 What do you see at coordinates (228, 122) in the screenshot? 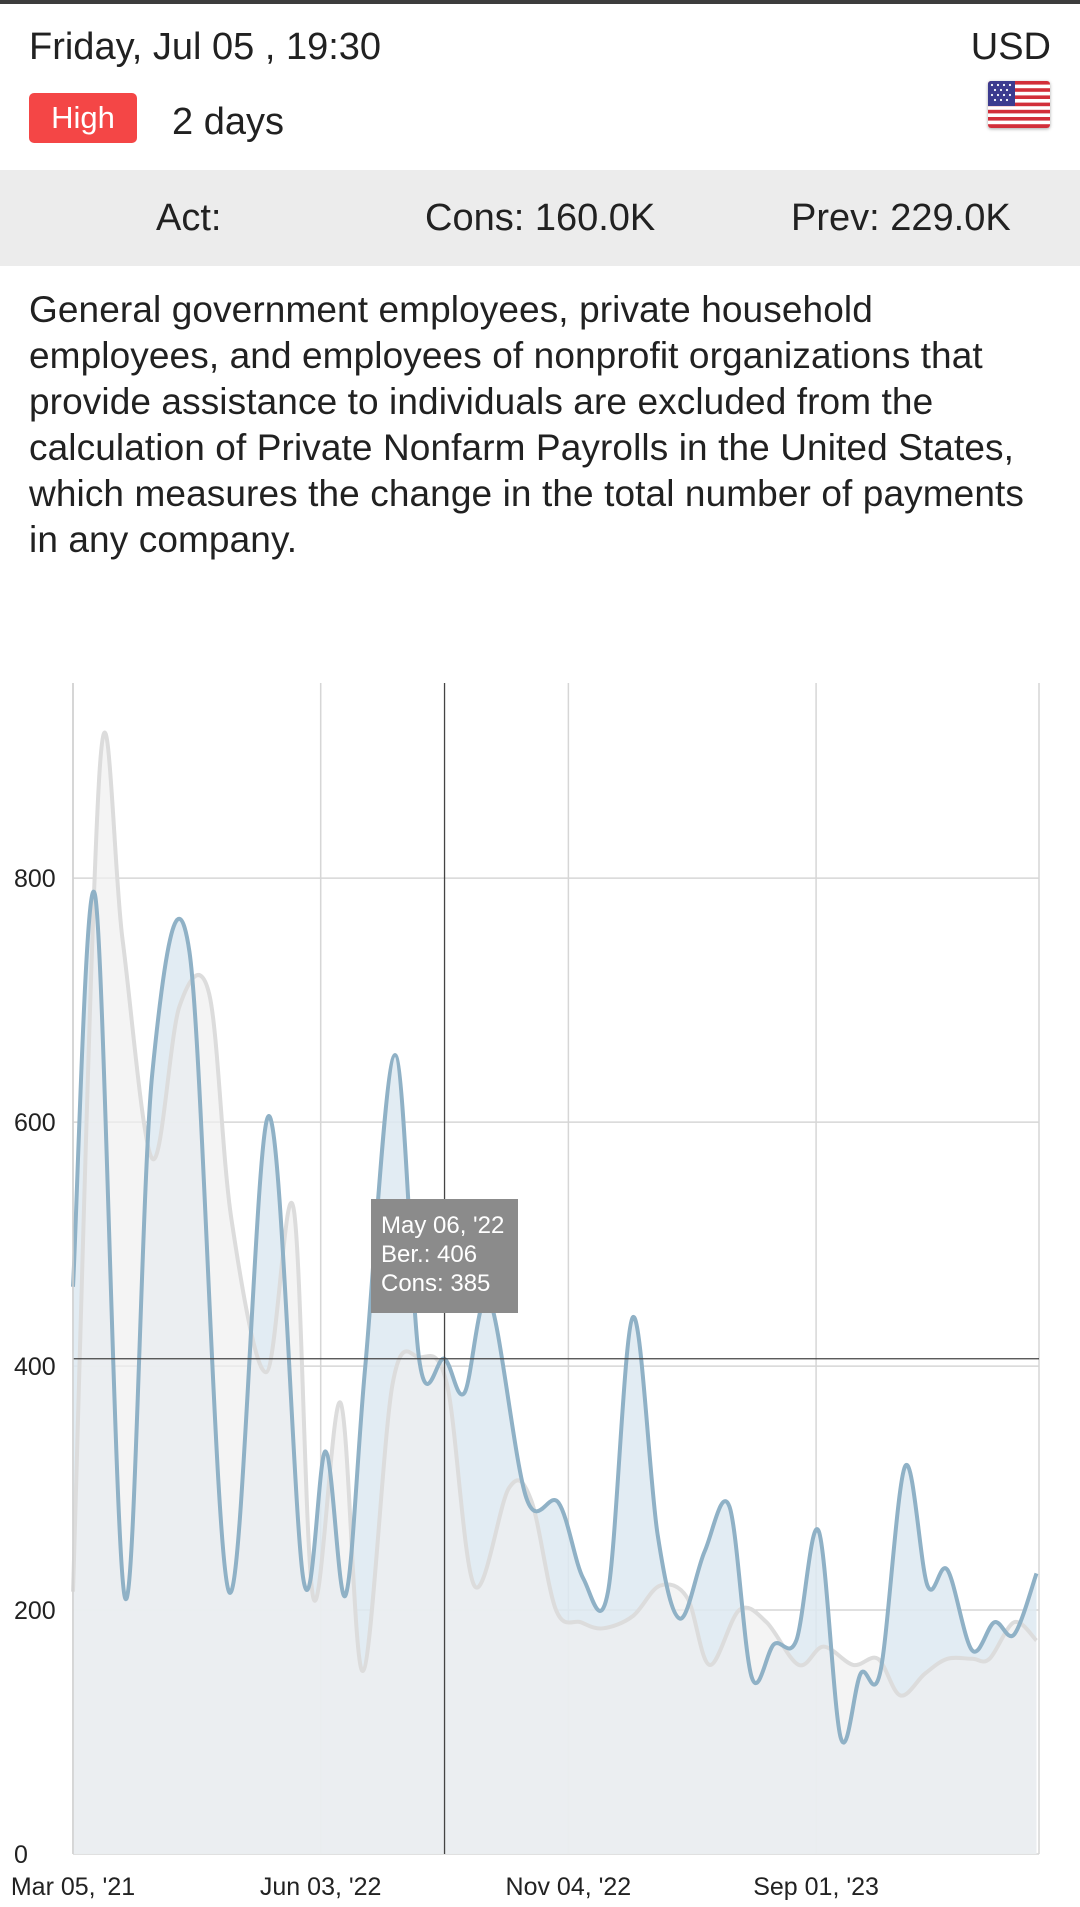
I see `event-countdown: 2 days` at bounding box center [228, 122].